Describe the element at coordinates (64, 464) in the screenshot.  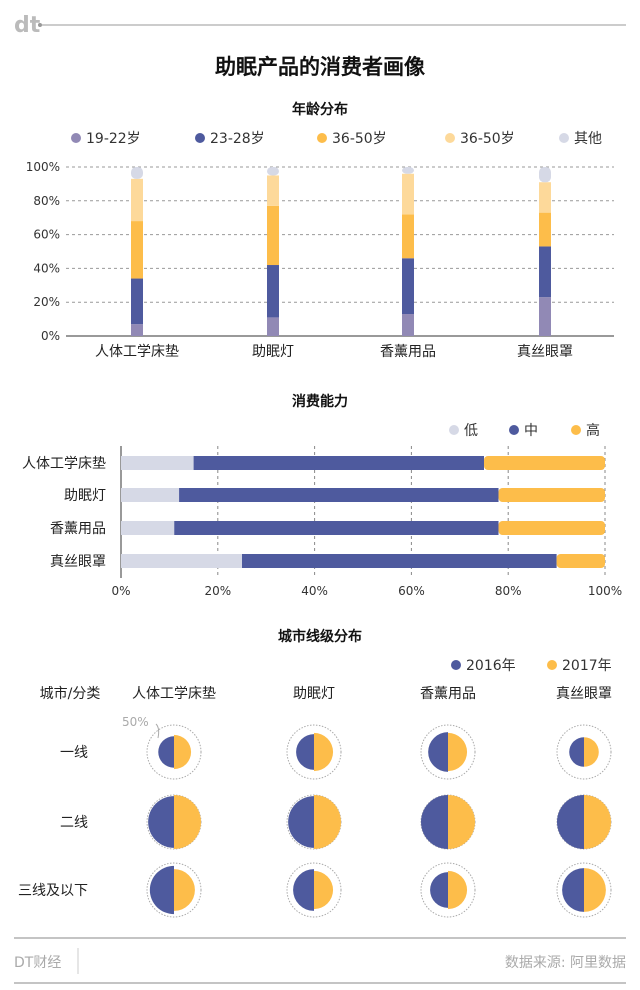
I see `y-category-label: 人体工学床垫` at that location.